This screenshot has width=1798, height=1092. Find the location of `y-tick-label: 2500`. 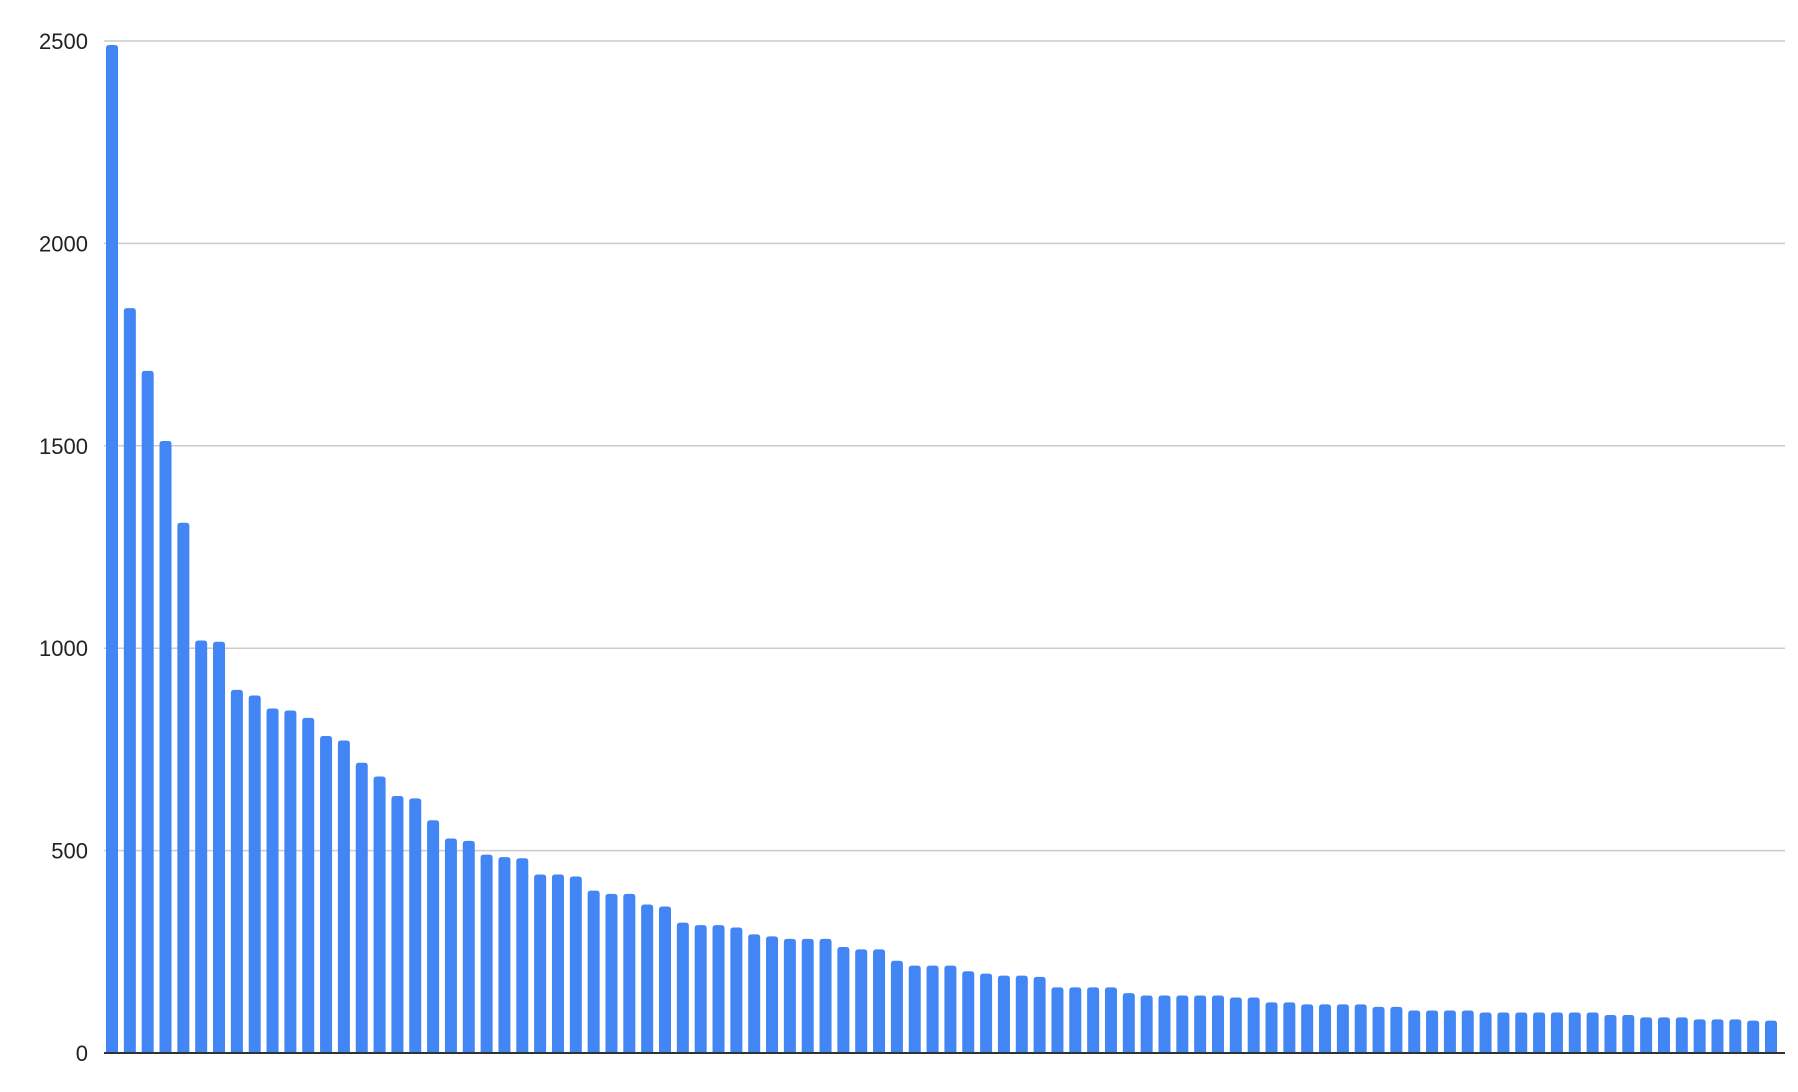

y-tick-label: 2500 is located at coordinates (63, 41).